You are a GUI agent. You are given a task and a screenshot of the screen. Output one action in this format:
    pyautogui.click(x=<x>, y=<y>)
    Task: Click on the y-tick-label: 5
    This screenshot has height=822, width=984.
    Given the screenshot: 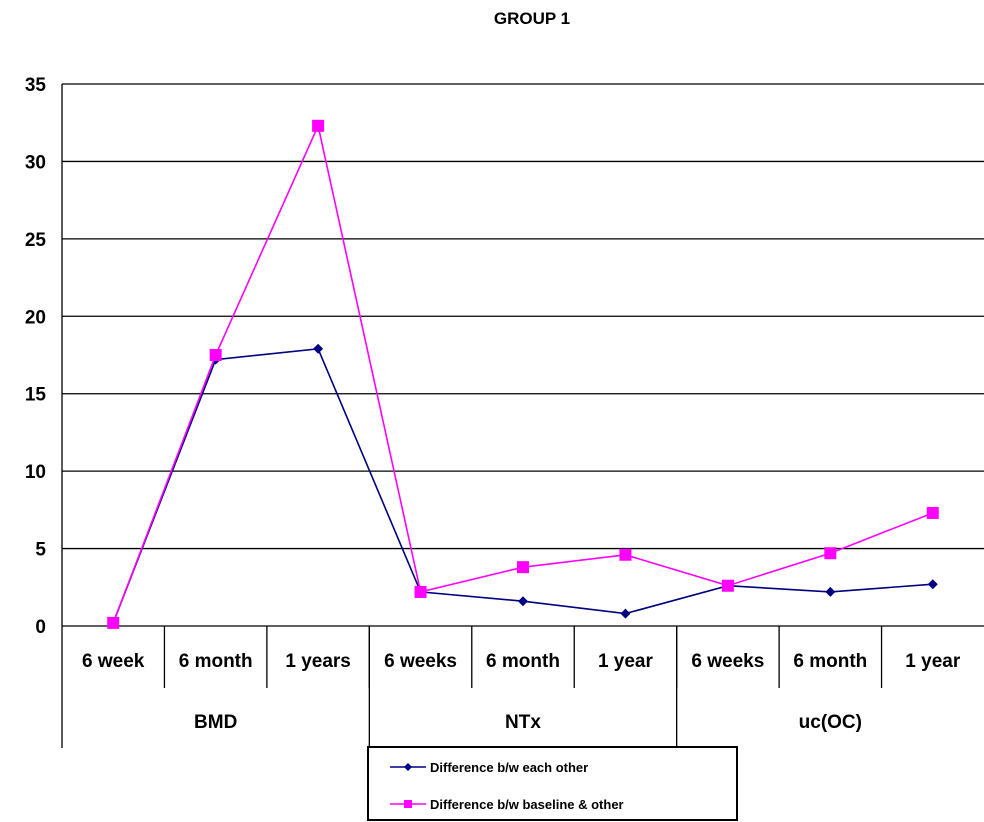 What is the action you would take?
    pyautogui.click(x=40, y=550)
    